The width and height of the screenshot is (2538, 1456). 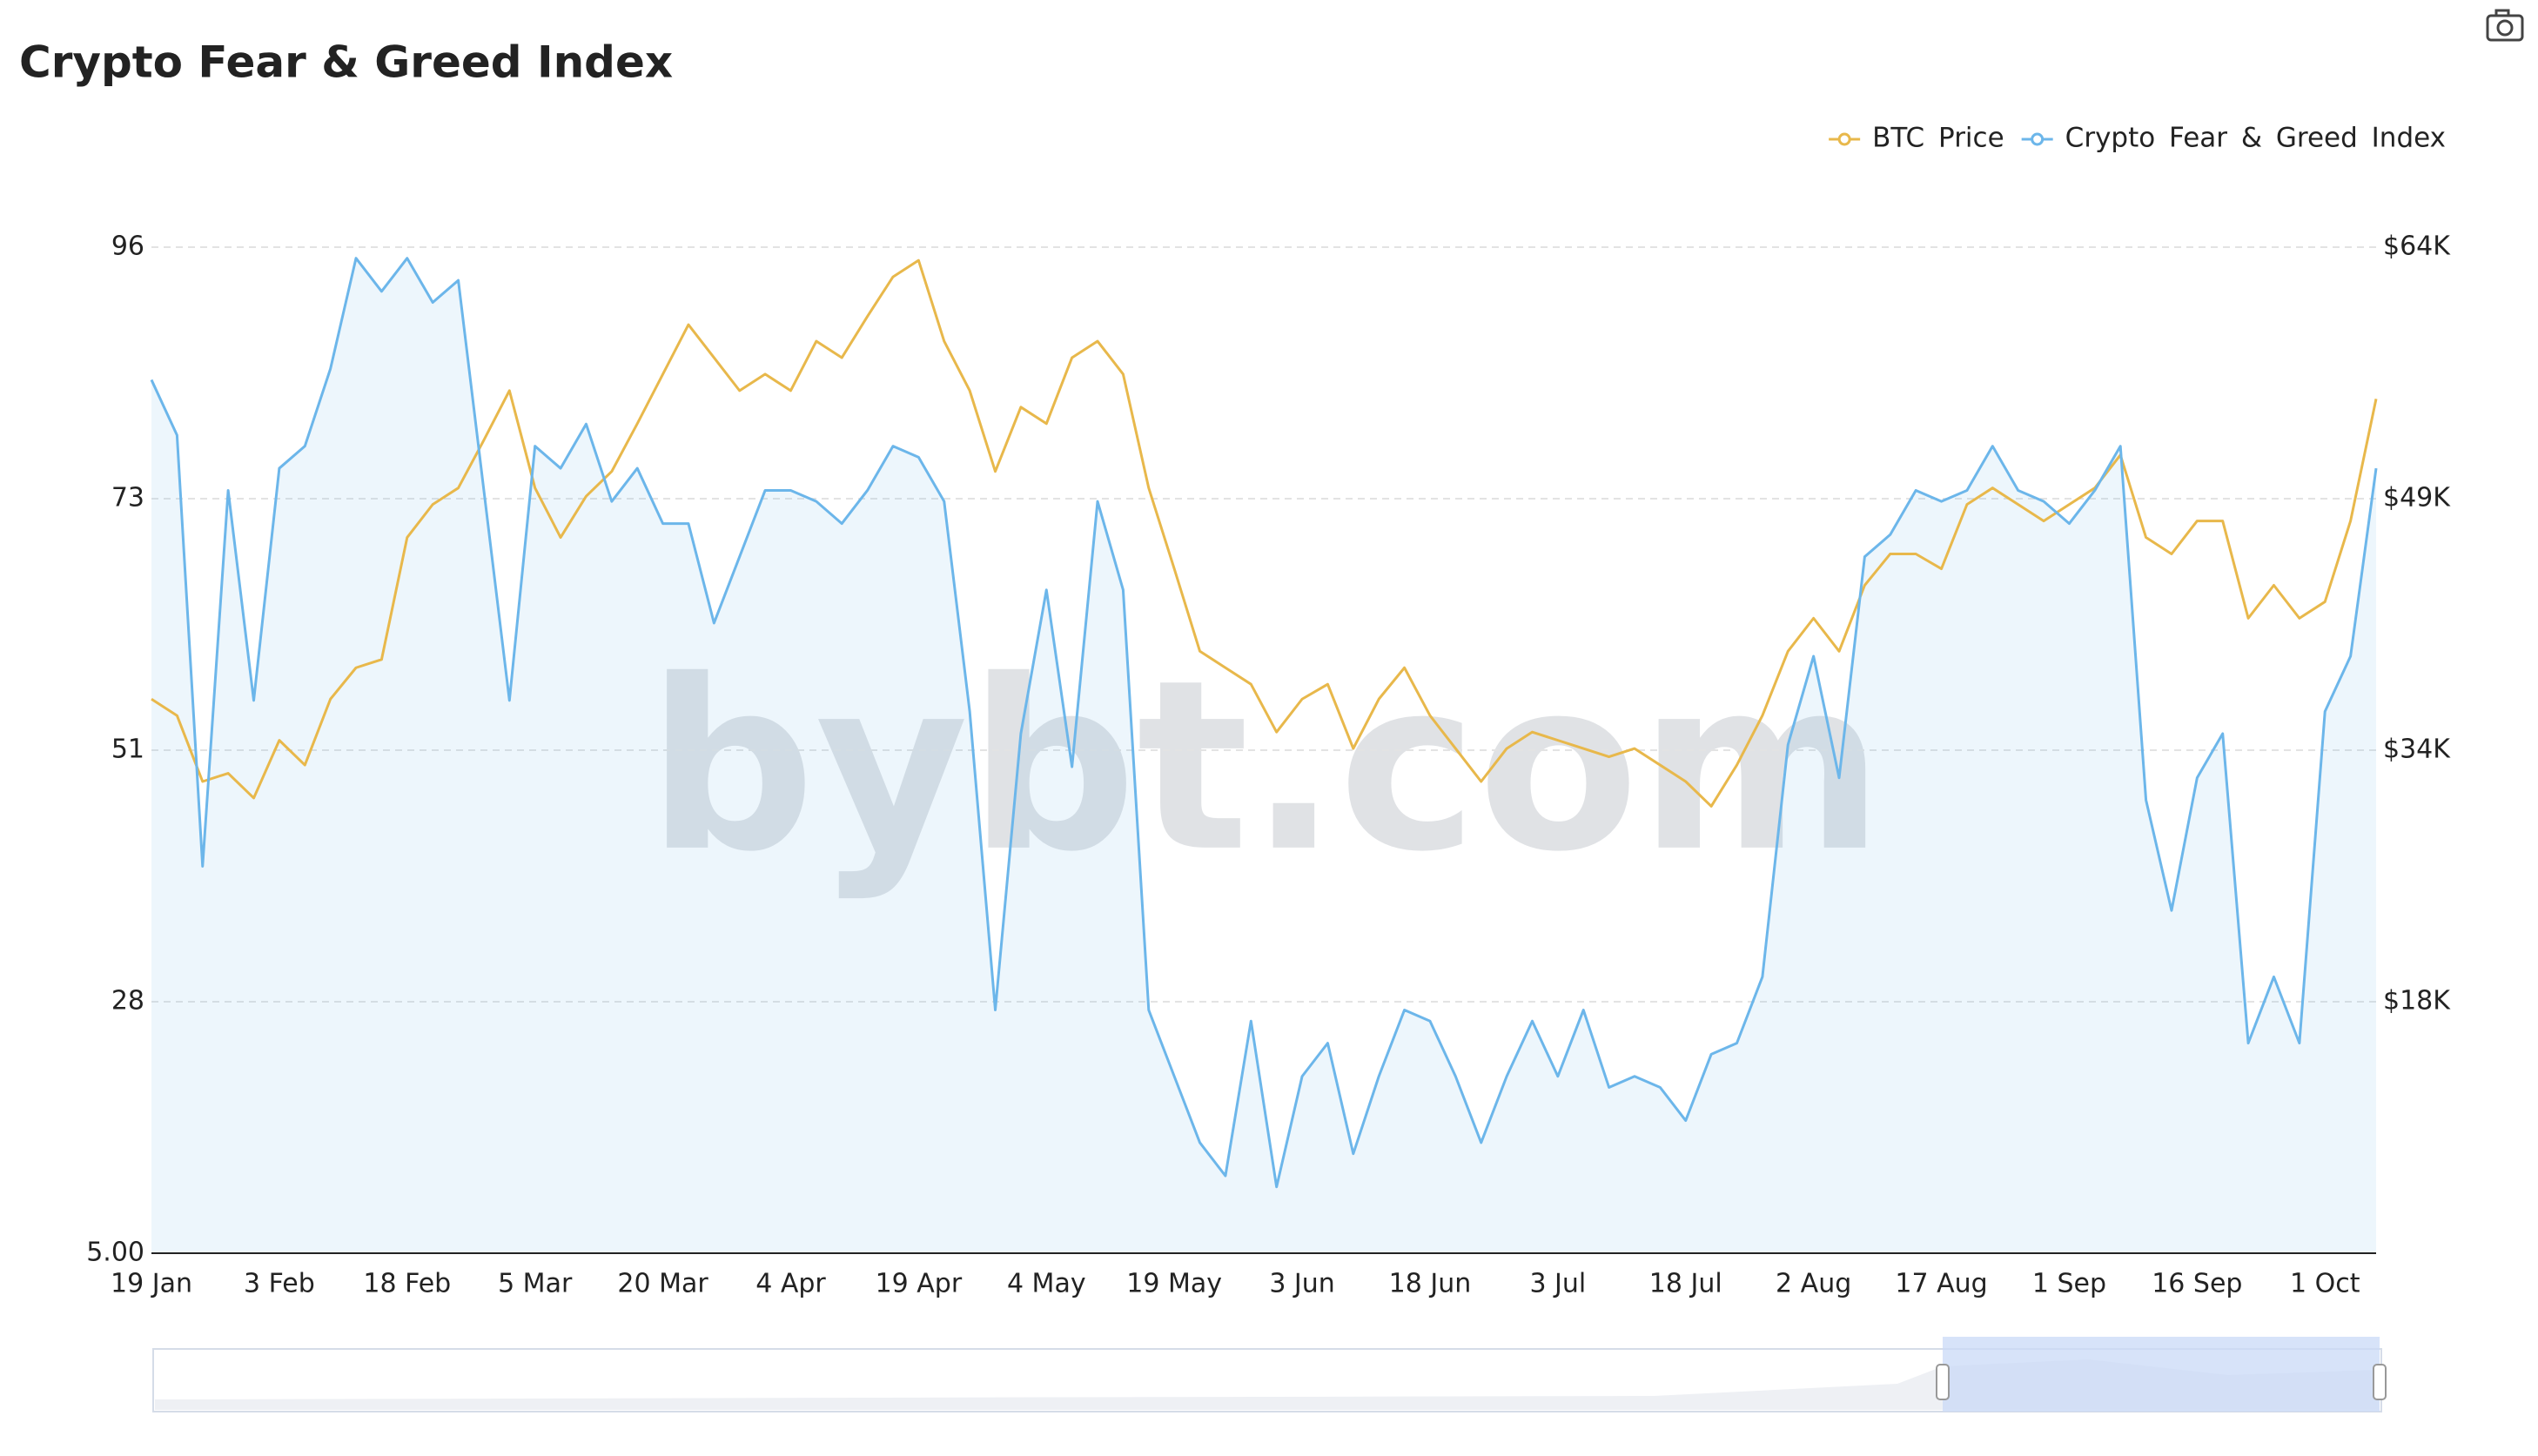 What do you see at coordinates (1813, 1284) in the screenshot?
I see `x-tick-label: 2 Aug` at bounding box center [1813, 1284].